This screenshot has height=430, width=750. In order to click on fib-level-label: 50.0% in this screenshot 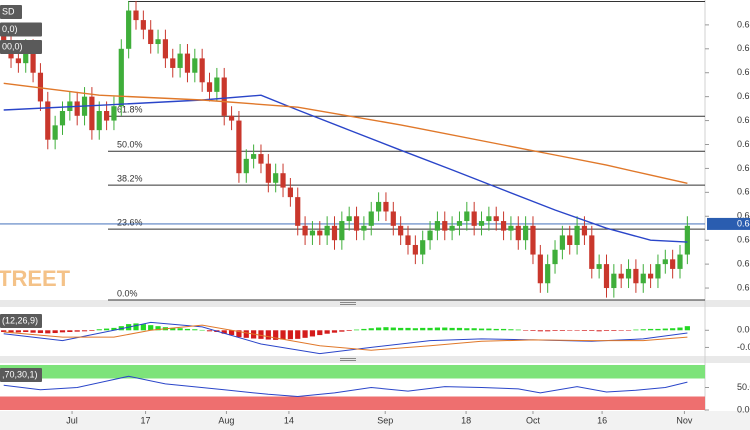, I will do `click(130, 145)`.